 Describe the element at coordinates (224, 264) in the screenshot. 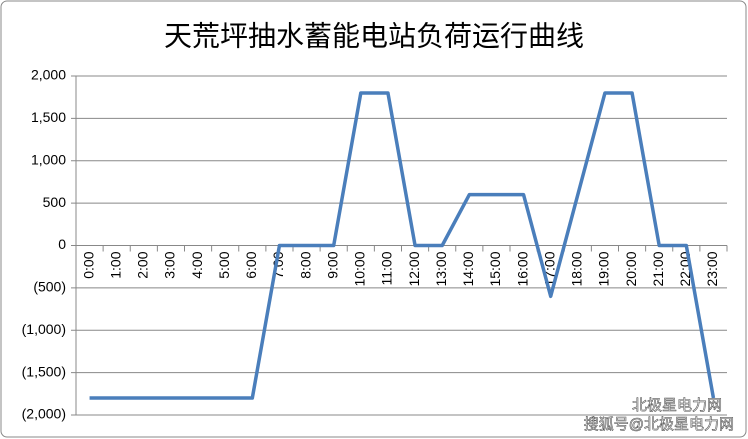

I see `x-tick-label: 5:00` at that location.